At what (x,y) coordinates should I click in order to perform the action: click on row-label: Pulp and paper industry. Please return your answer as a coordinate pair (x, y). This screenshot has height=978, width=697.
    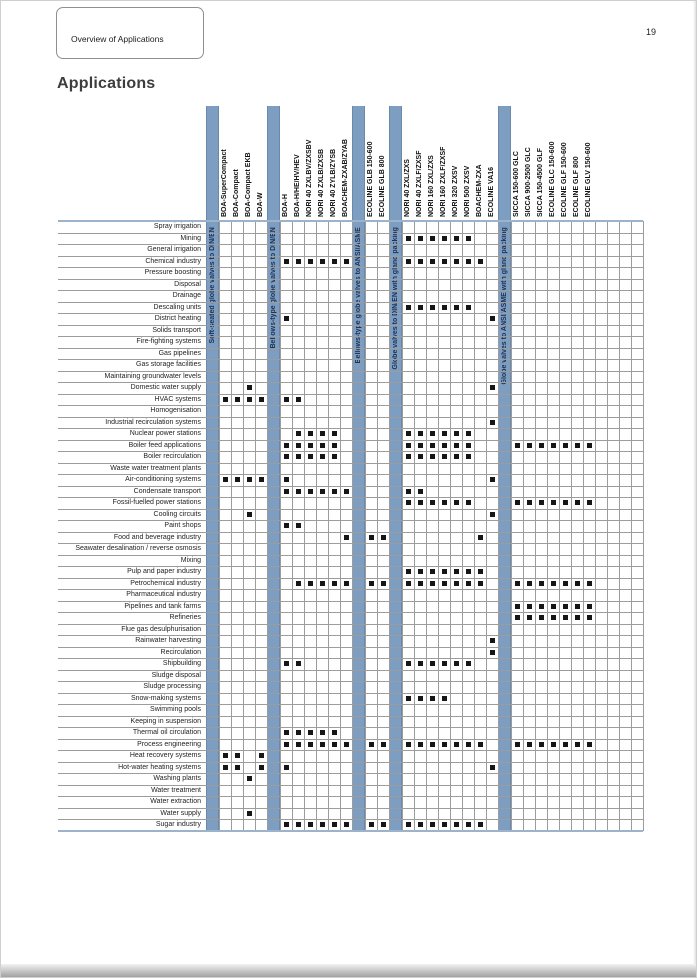
    Looking at the image, I should click on (164, 571).